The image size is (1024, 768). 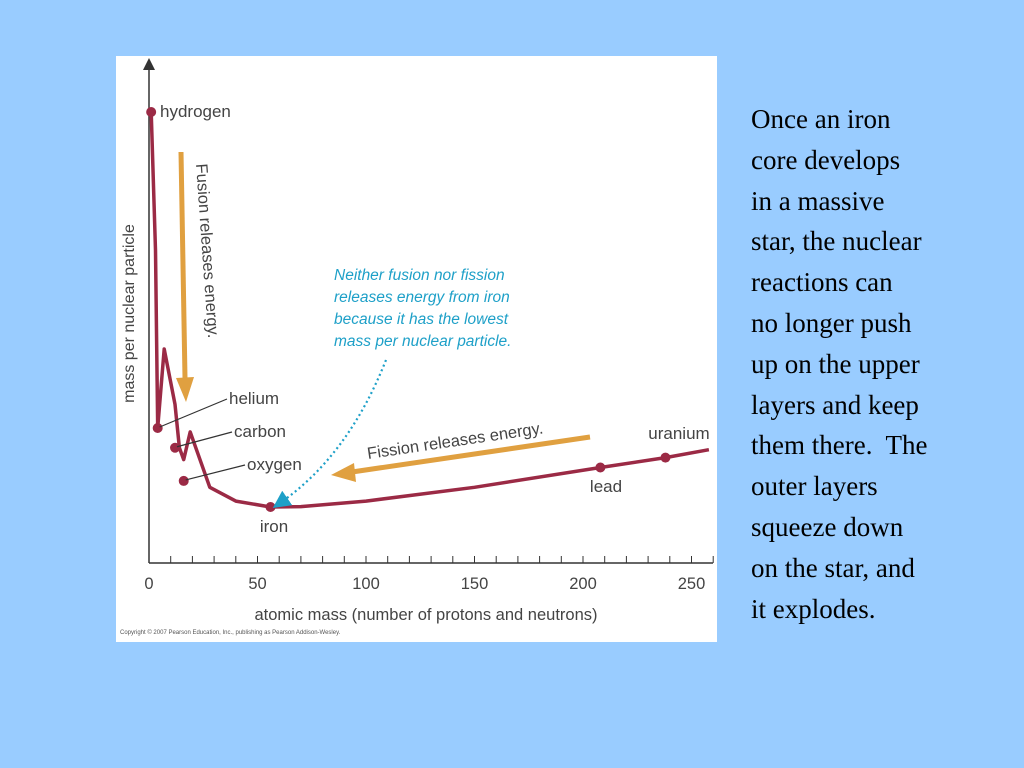 What do you see at coordinates (254, 398) in the screenshot?
I see `helium-label: helium` at bounding box center [254, 398].